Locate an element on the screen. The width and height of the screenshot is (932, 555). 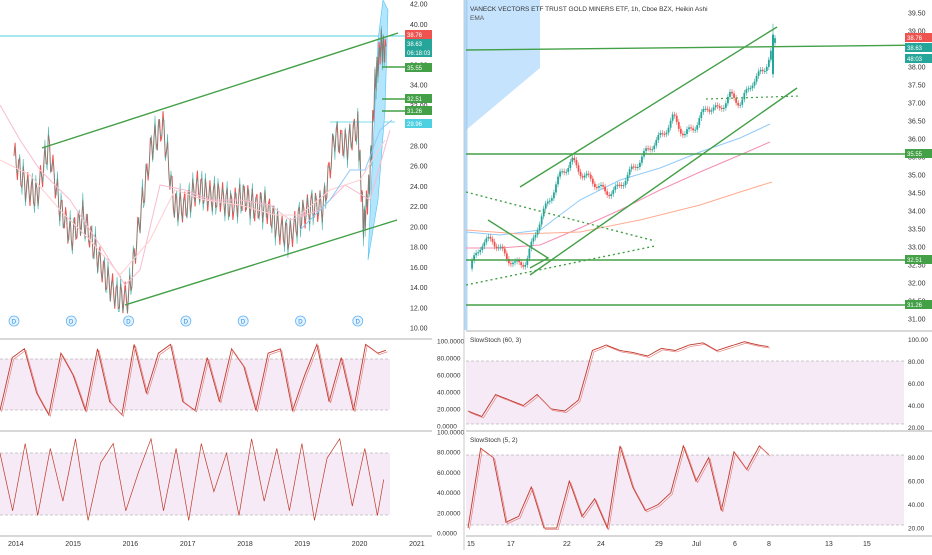
right-stoch-upper-pane: SlowStoch (60, 3) is located at coordinates (699, 377).